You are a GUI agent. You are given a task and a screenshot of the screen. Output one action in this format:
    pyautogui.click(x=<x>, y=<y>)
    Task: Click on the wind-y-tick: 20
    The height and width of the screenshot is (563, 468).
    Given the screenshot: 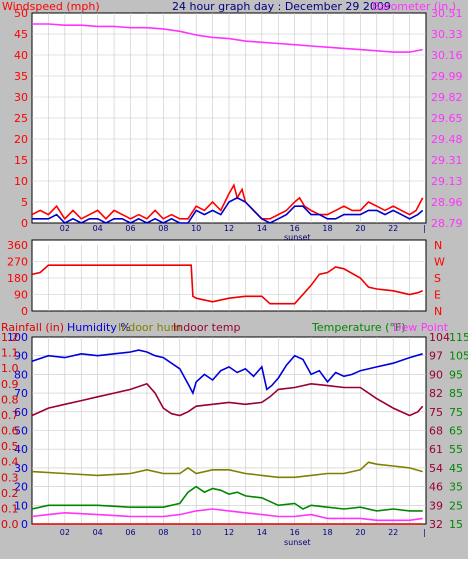 What is the action you would take?
    pyautogui.click(x=21, y=139)
    